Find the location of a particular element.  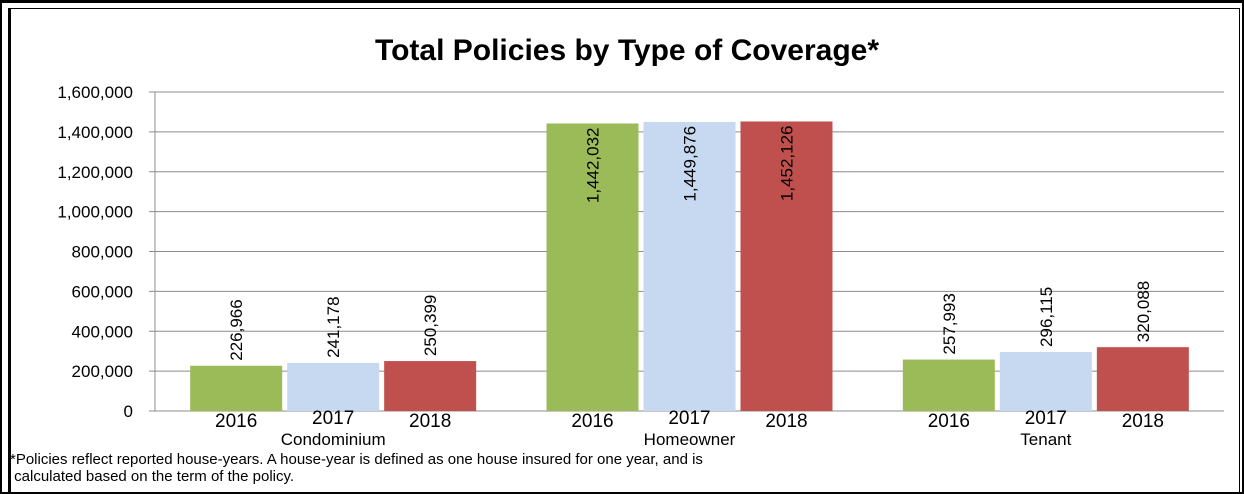

y-tick-label: 1,200,000 is located at coordinates (95, 172).